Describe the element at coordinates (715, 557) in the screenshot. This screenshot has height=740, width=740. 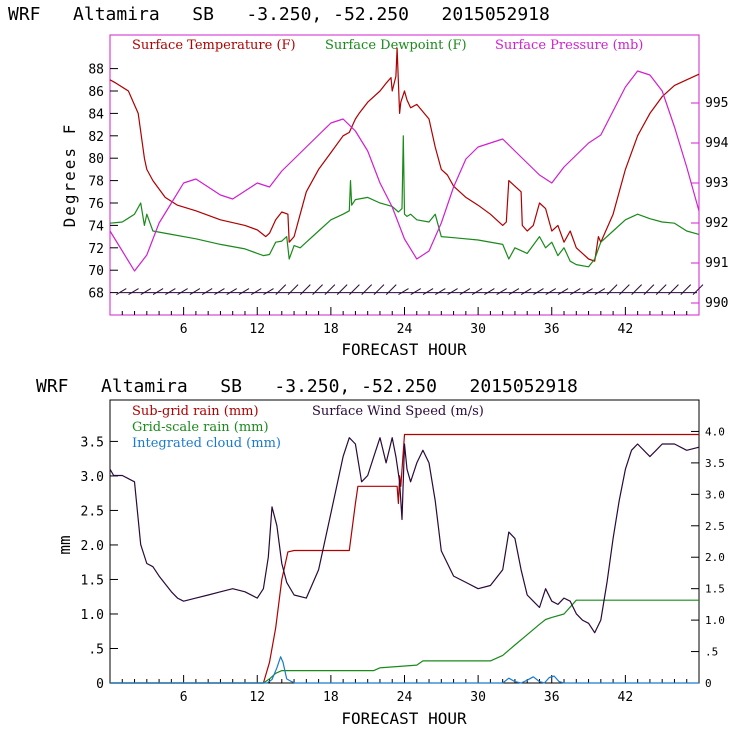
I see `y2-tick-label: 2.0` at that location.